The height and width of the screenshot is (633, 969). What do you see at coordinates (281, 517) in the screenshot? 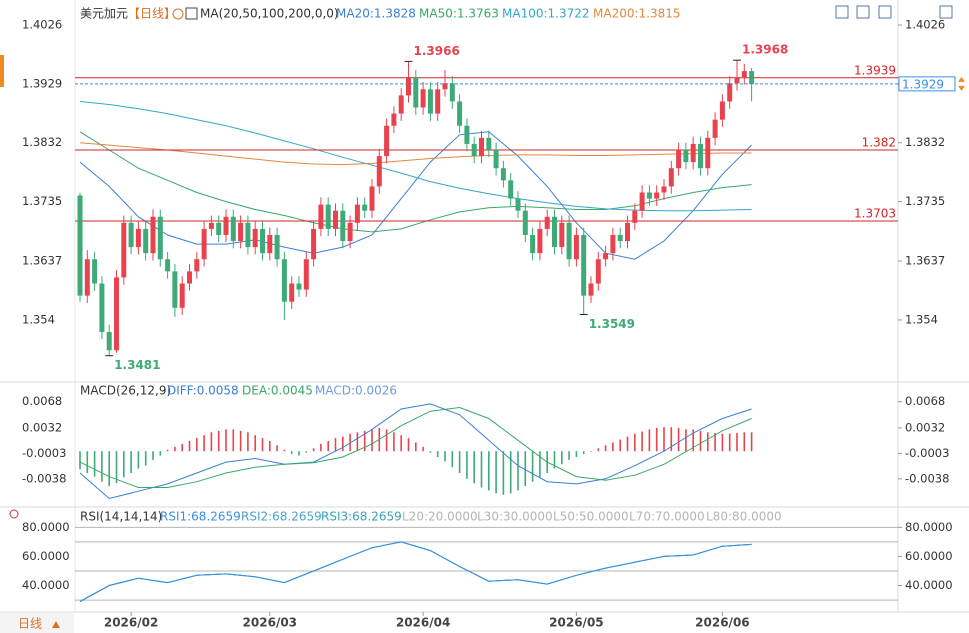
I see `legend-entry: RSI2:68.2659` at bounding box center [281, 517].